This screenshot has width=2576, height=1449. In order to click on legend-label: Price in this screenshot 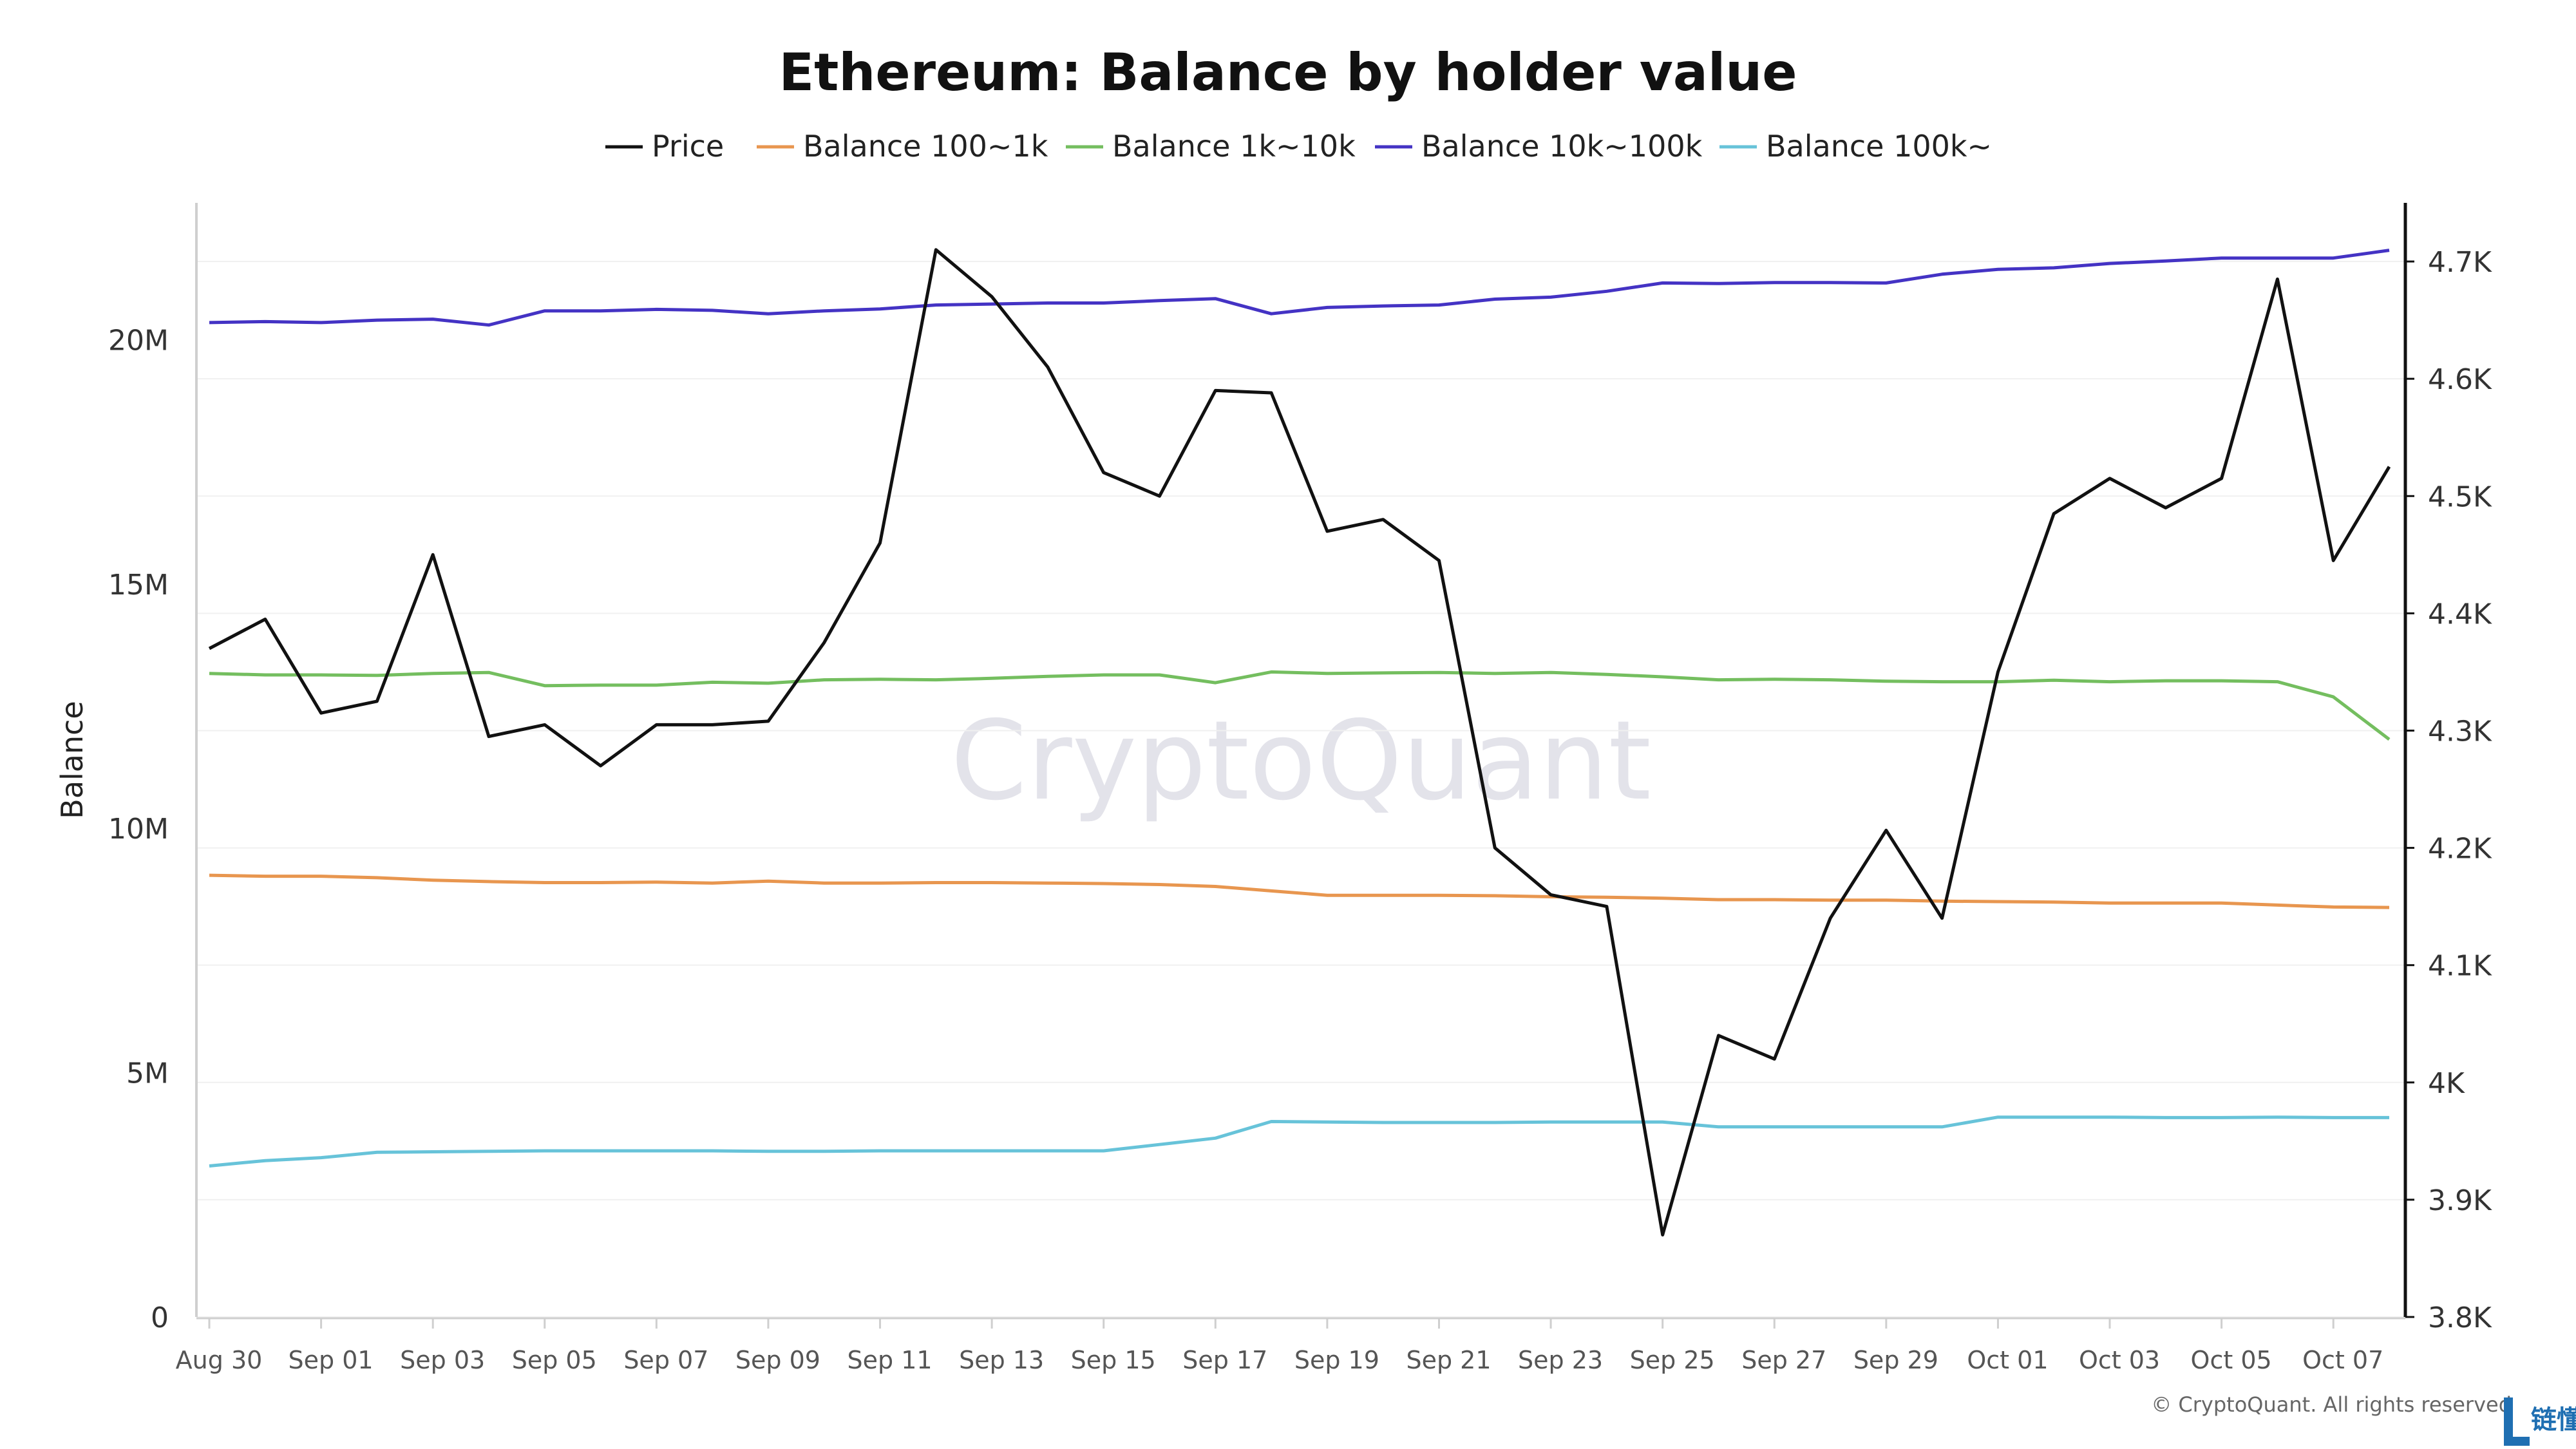, I will do `click(688, 147)`.